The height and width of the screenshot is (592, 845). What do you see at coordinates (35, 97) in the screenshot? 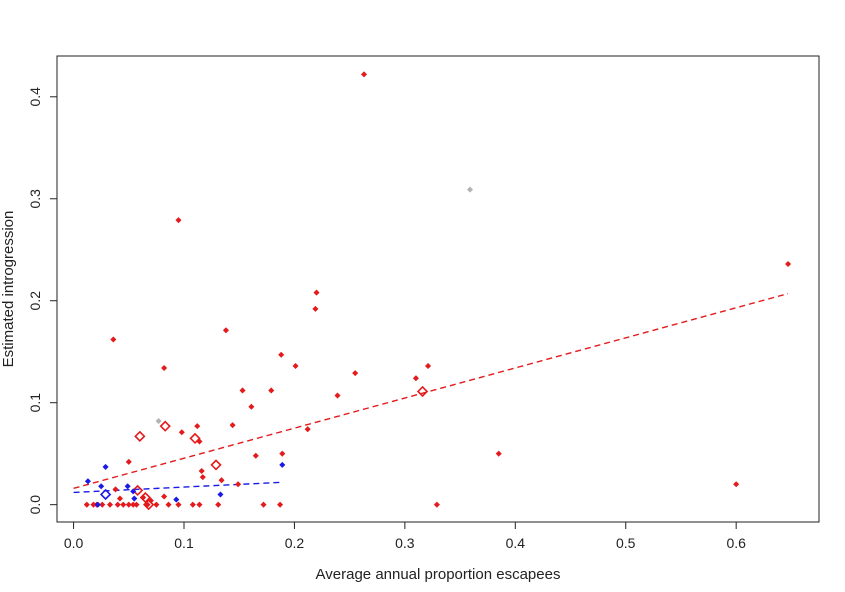
I see `y-tick-label: 0.4` at bounding box center [35, 97].